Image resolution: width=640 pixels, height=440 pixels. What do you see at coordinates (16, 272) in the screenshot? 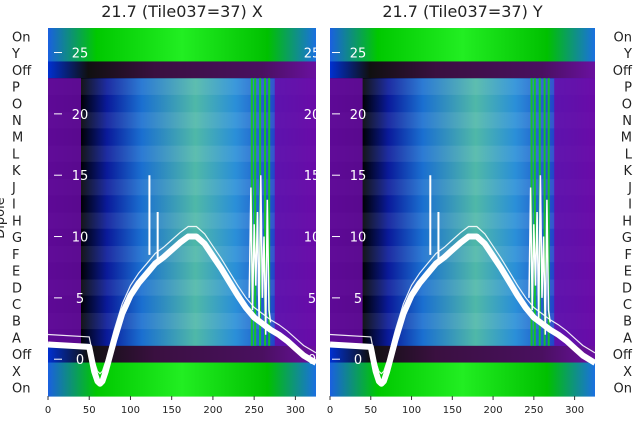
I see `row-label: E` at bounding box center [16, 272].